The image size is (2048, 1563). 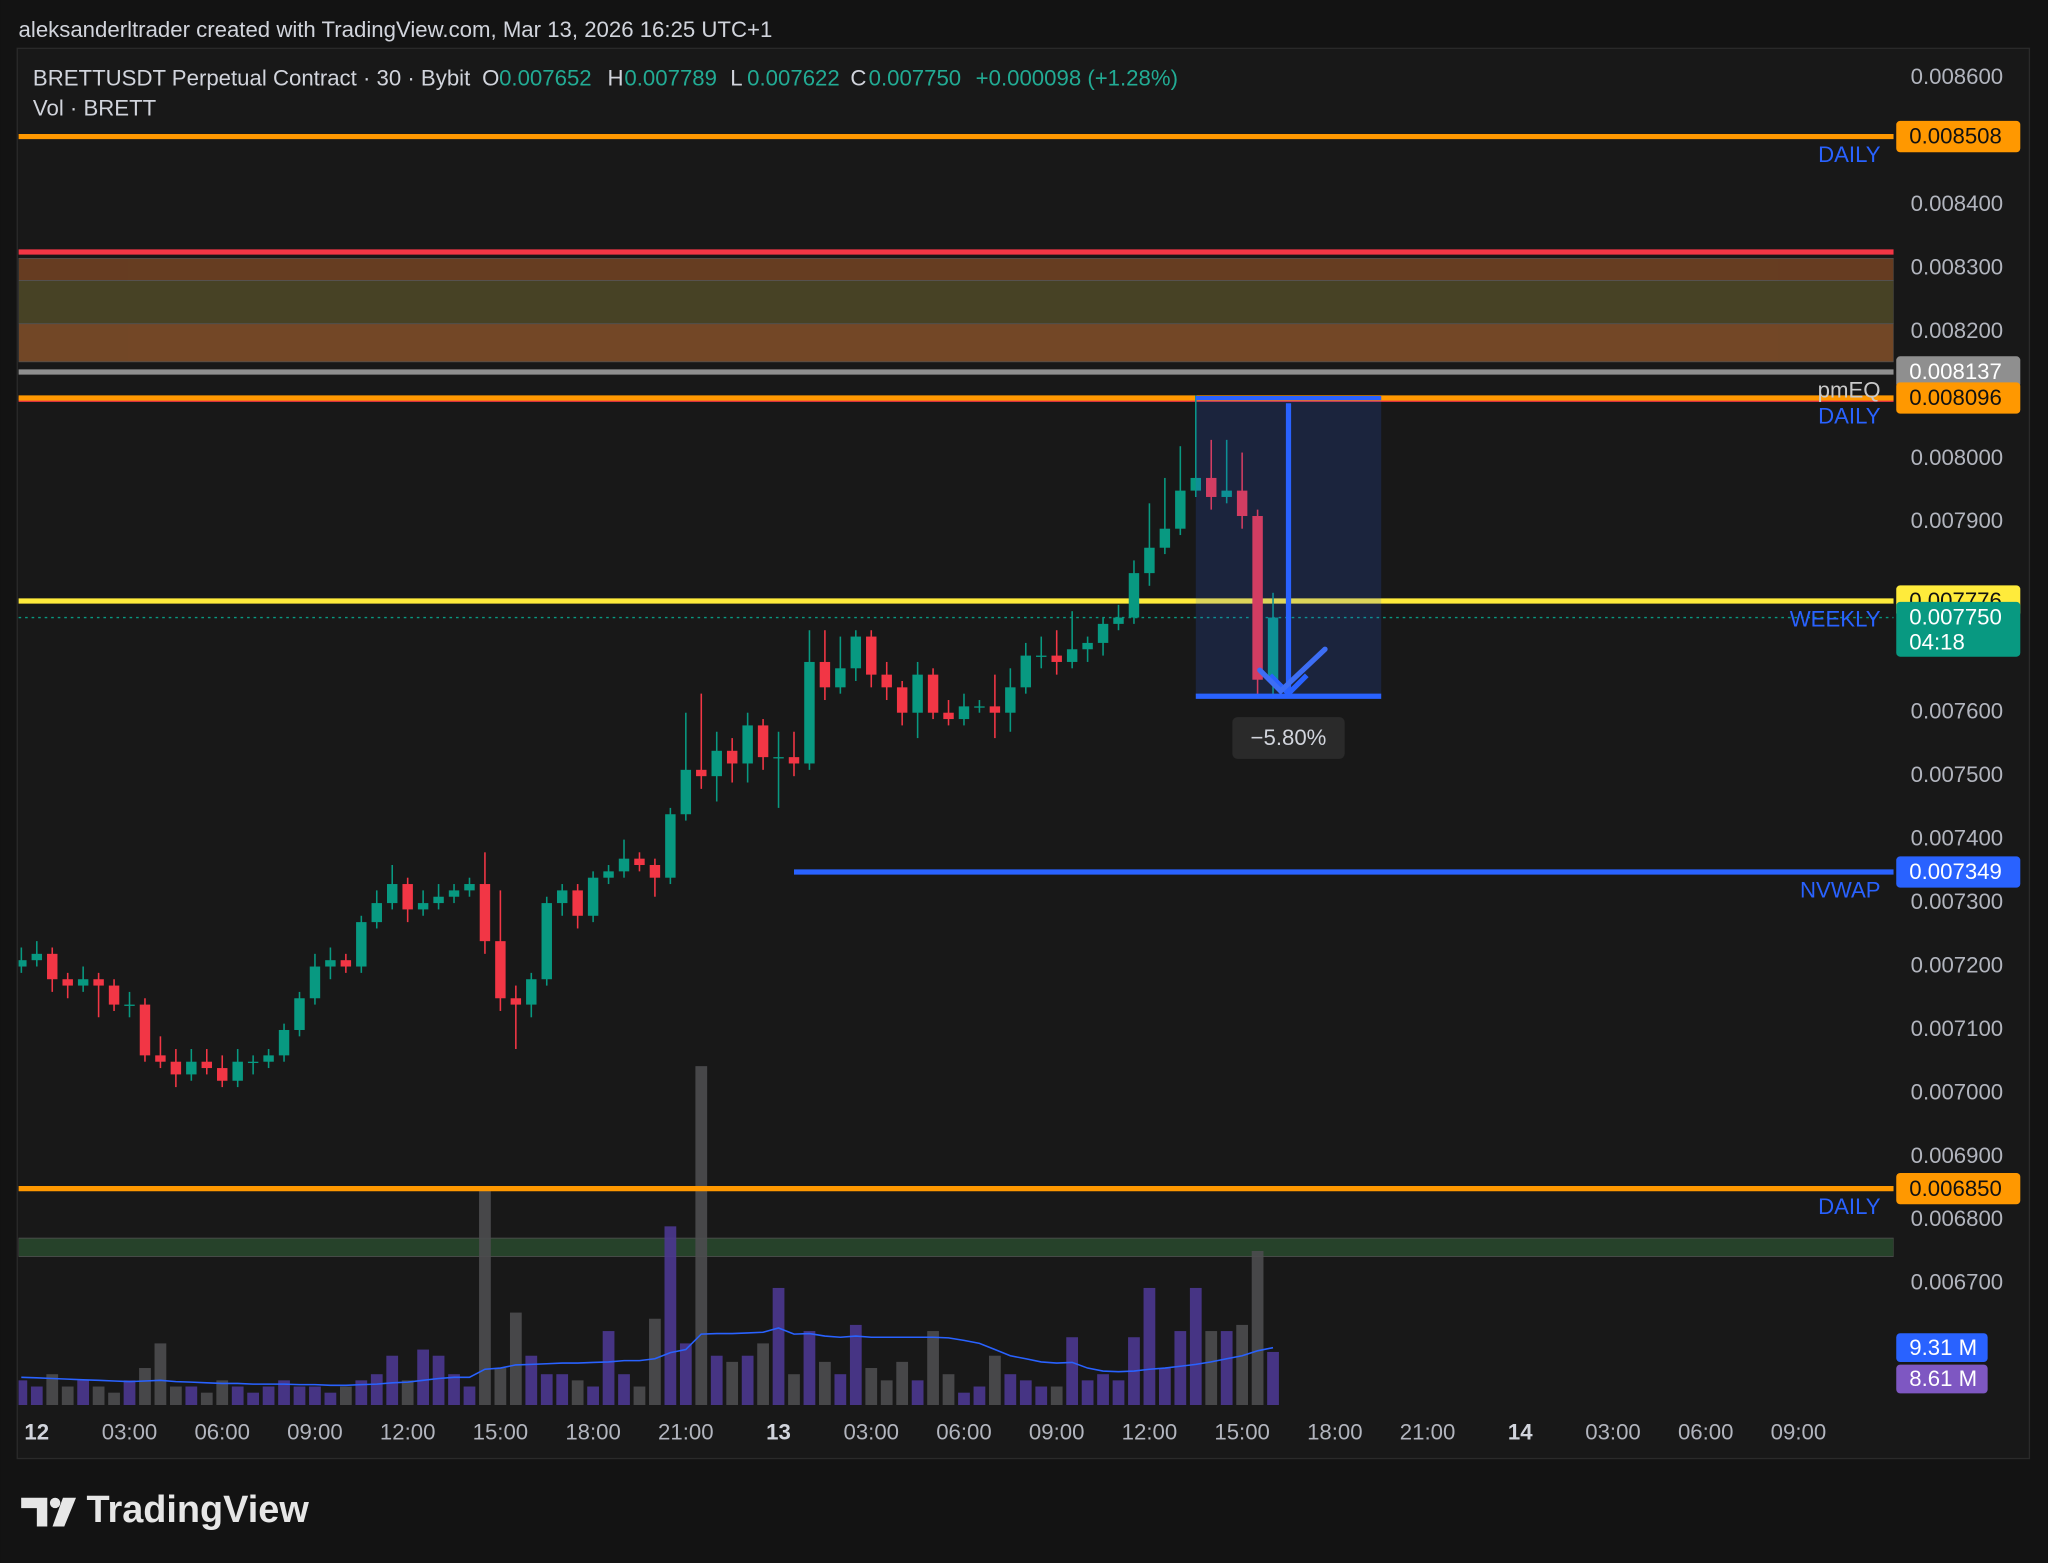 What do you see at coordinates (1955, 136) in the screenshot?
I see `price-tag-label: 0.008508` at bounding box center [1955, 136].